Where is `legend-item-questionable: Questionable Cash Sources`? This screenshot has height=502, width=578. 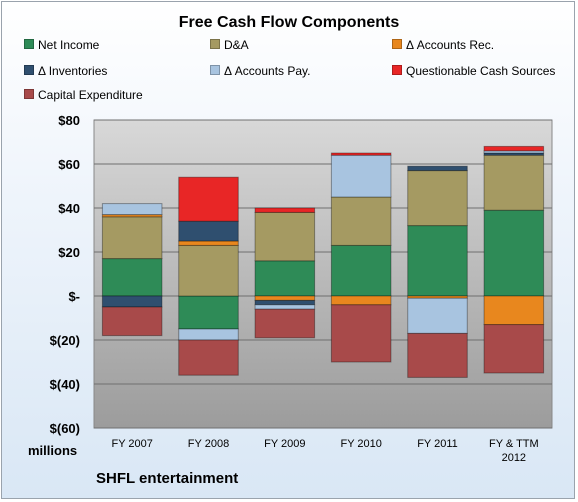 legend-item-questionable: Questionable Cash Sources is located at coordinates (473, 71).